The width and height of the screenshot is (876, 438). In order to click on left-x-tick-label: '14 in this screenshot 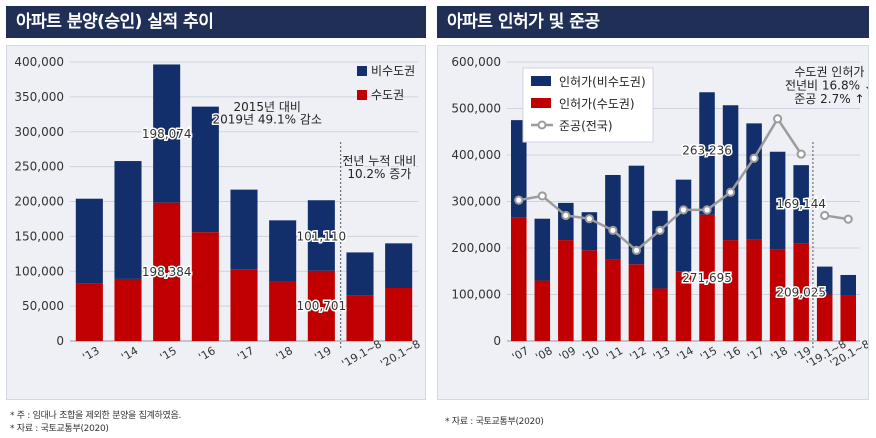, I will do `click(129, 354)`.